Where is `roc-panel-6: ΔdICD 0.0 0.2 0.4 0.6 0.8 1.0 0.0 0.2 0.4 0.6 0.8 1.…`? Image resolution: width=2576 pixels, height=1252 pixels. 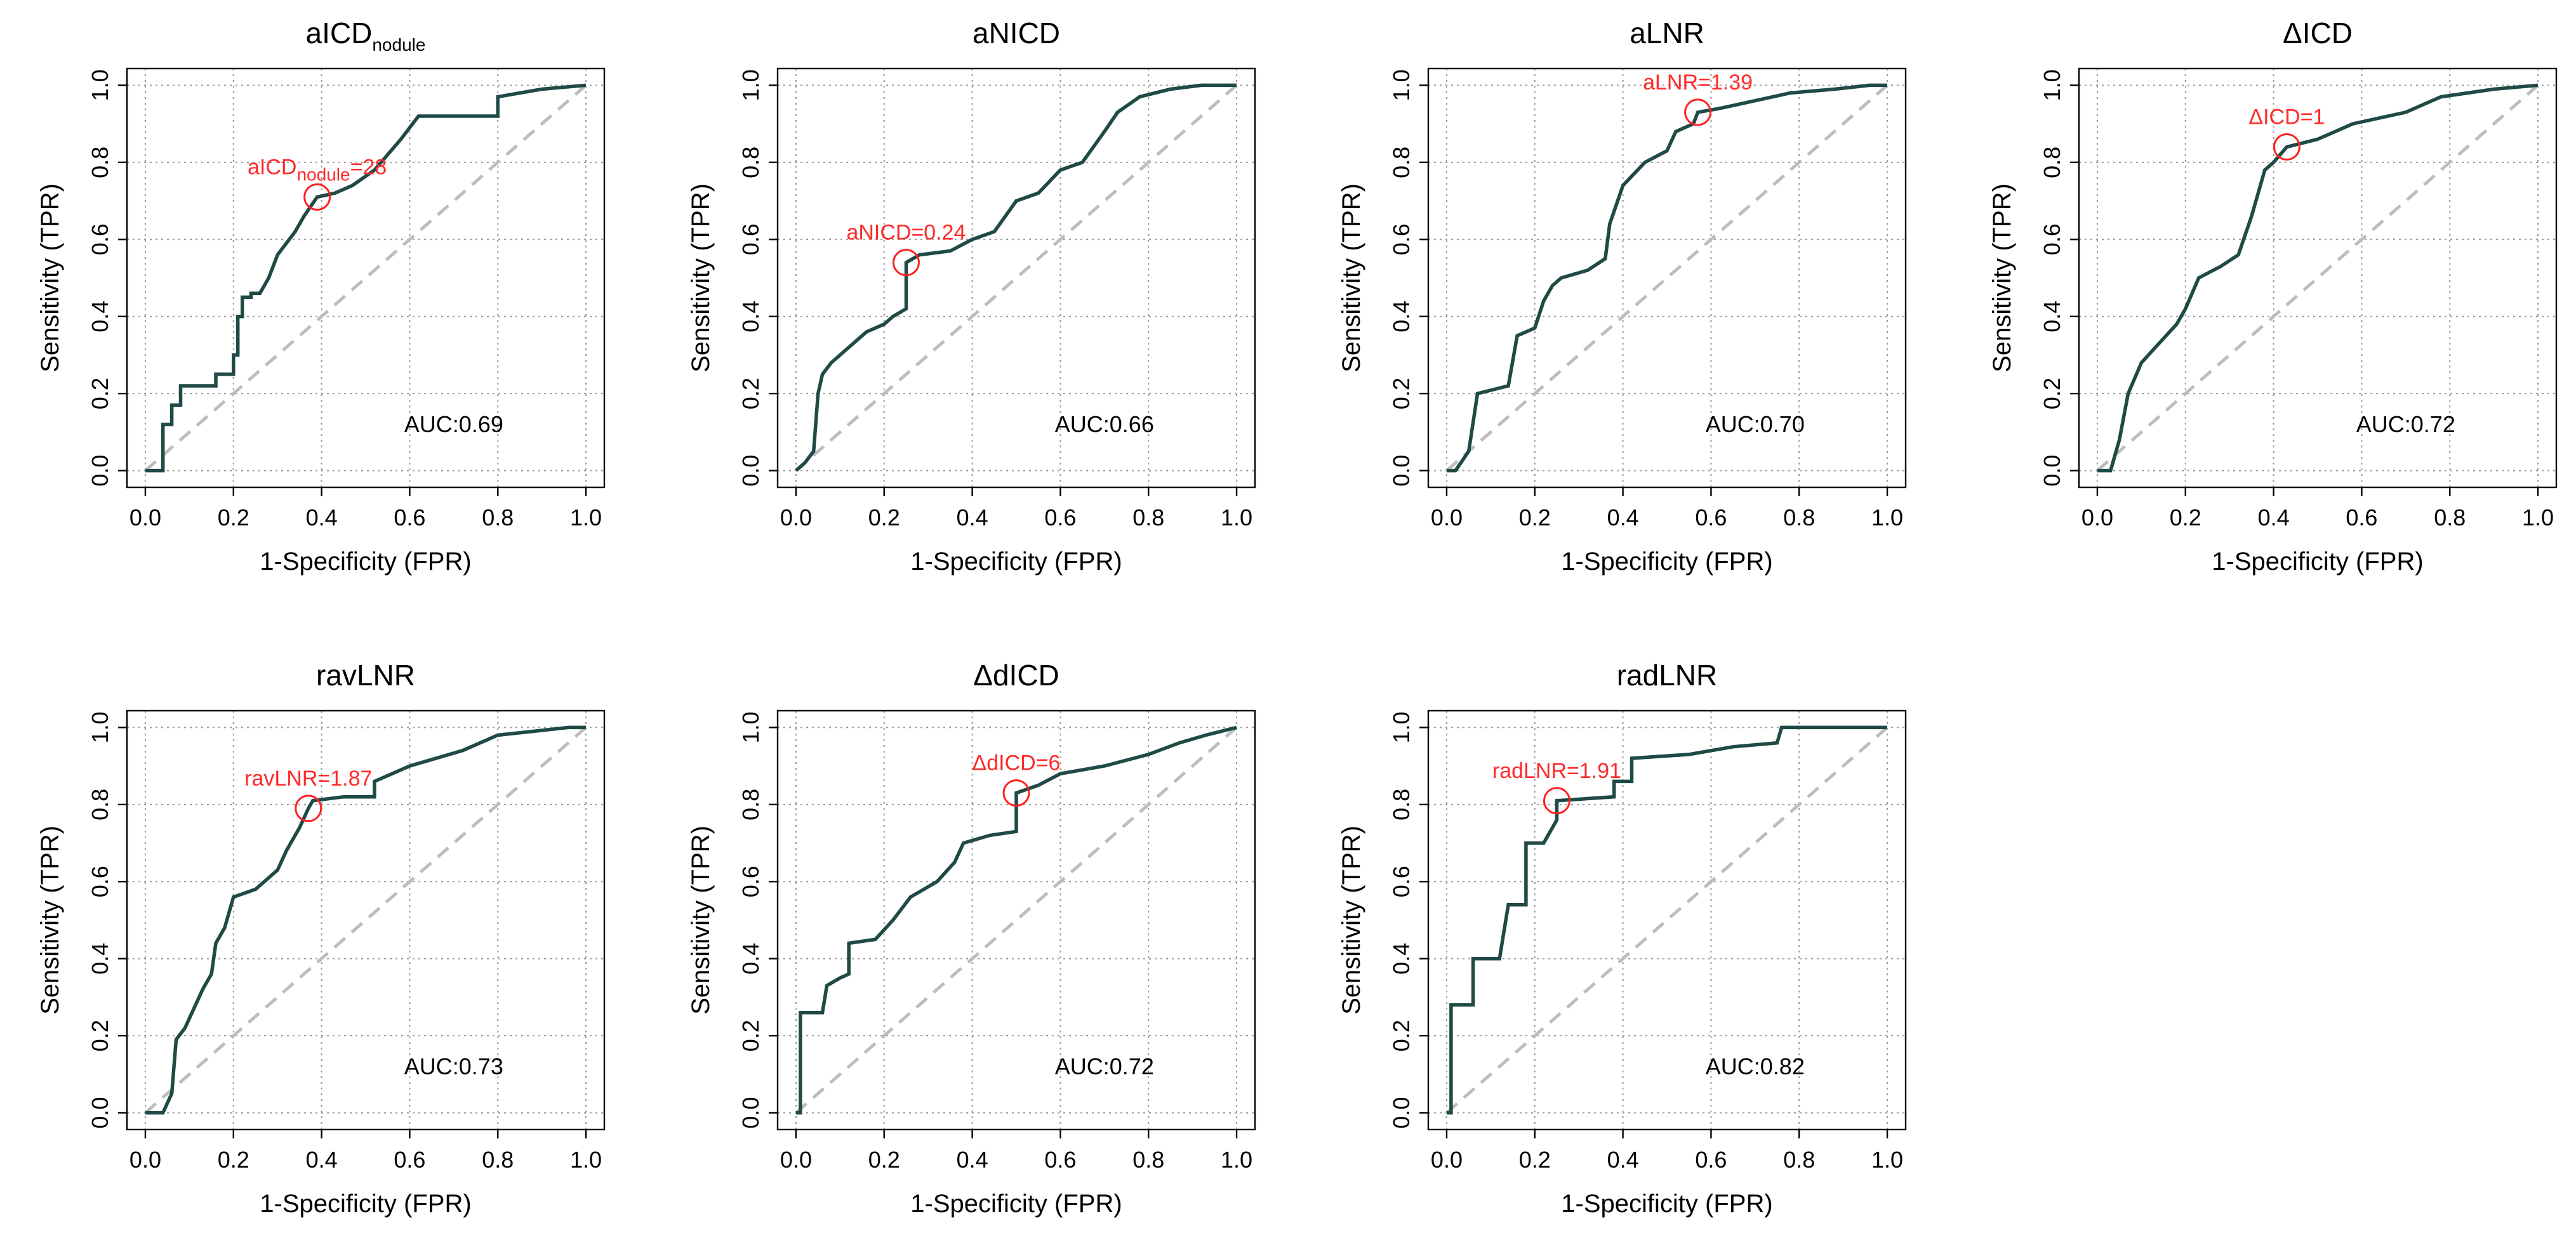
roc-panel-6: ΔdICD 0.0 0.2 0.4 0.6 0.8 1.0 0.0 0.2 0.4 0.6 0.8 1.… is located at coordinates (971, 938).